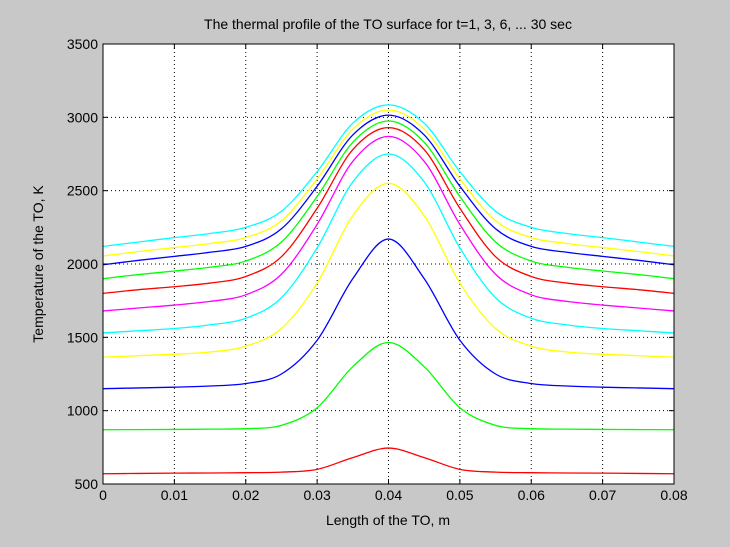 This screenshot has height=547, width=730. Describe the element at coordinates (388, 495) in the screenshot. I see `x-tick-label: 0.04` at that location.